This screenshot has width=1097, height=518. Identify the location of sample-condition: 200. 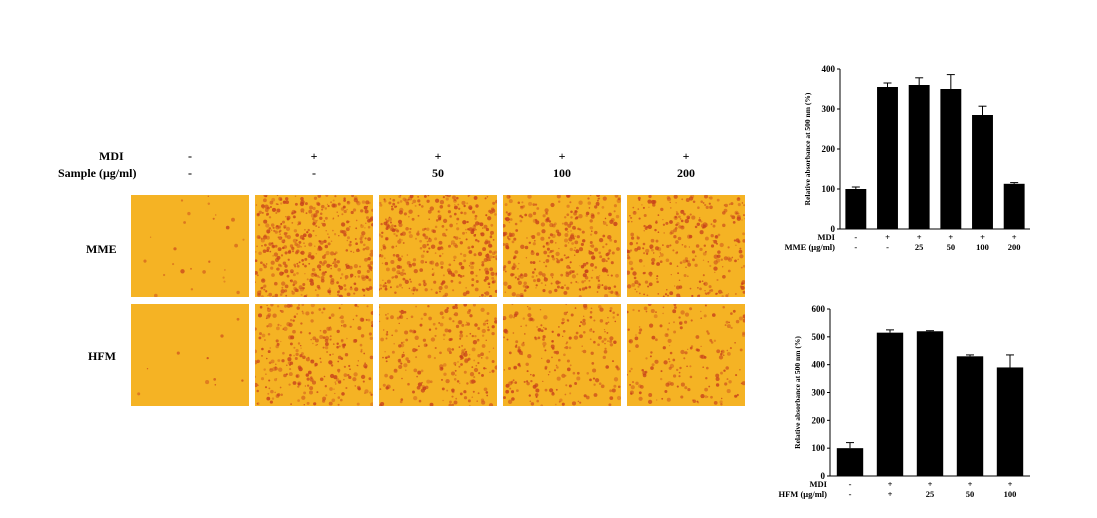
(686, 173).